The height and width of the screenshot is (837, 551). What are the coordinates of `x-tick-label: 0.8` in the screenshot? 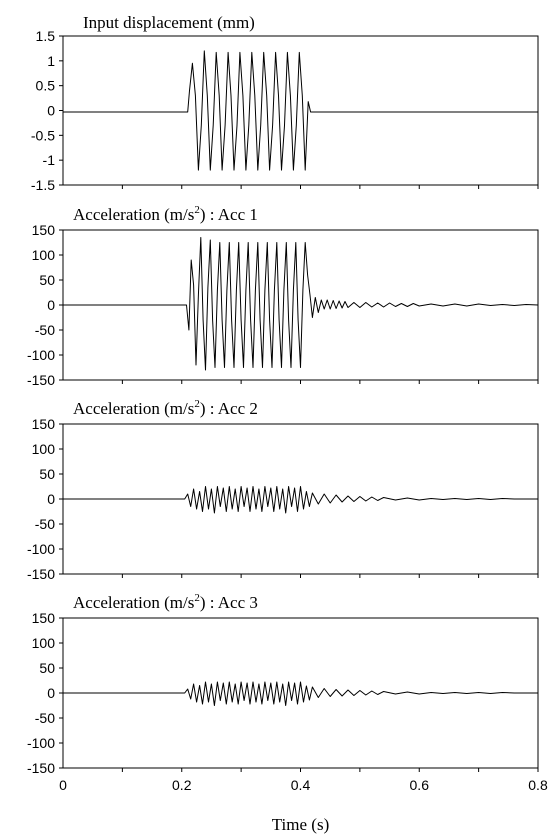 It's located at (538, 785).